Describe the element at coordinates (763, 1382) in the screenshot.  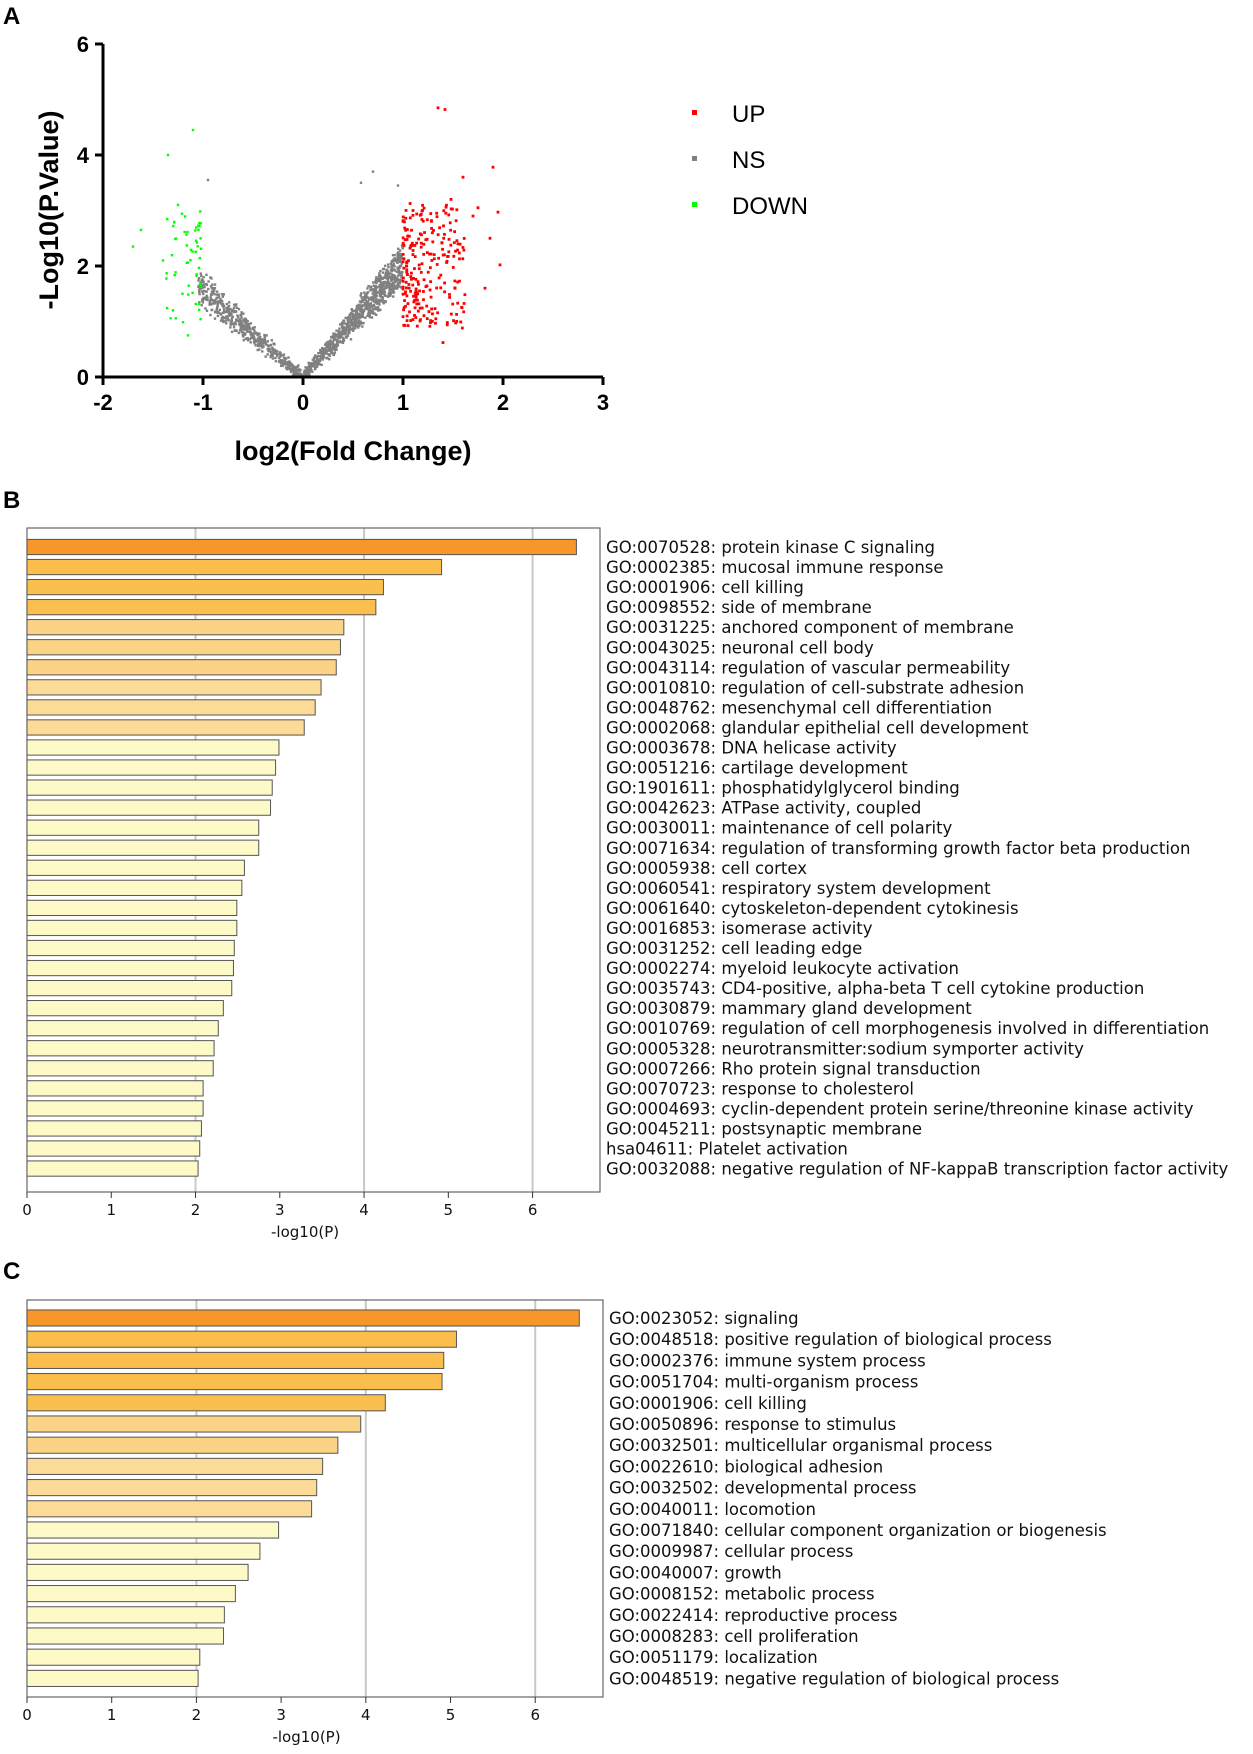
I see `term-label: GO:0051704: multi-organism process` at that location.